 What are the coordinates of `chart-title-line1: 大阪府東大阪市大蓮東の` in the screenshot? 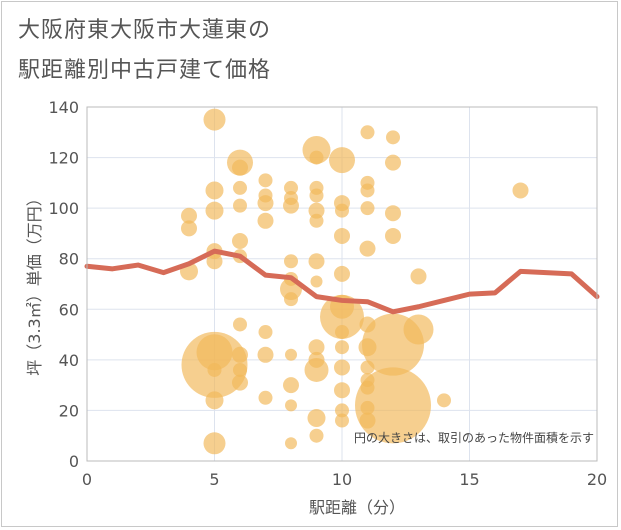 It's located at (145, 30).